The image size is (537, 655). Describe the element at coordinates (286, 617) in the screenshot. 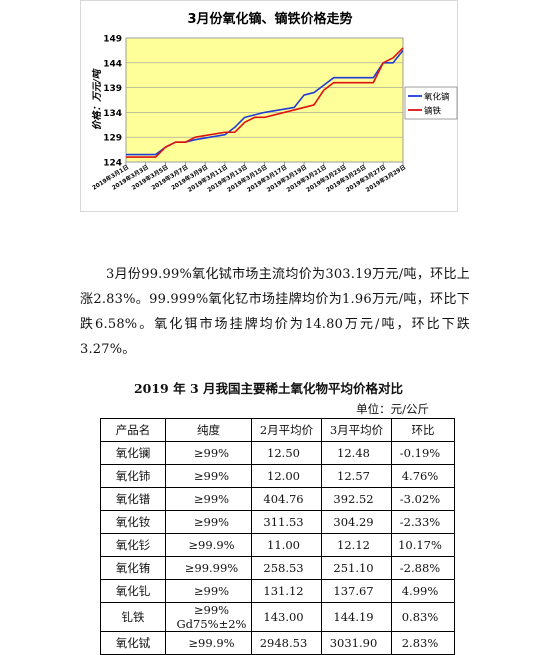

I see `cell-feb-avg: 143.00` at that location.